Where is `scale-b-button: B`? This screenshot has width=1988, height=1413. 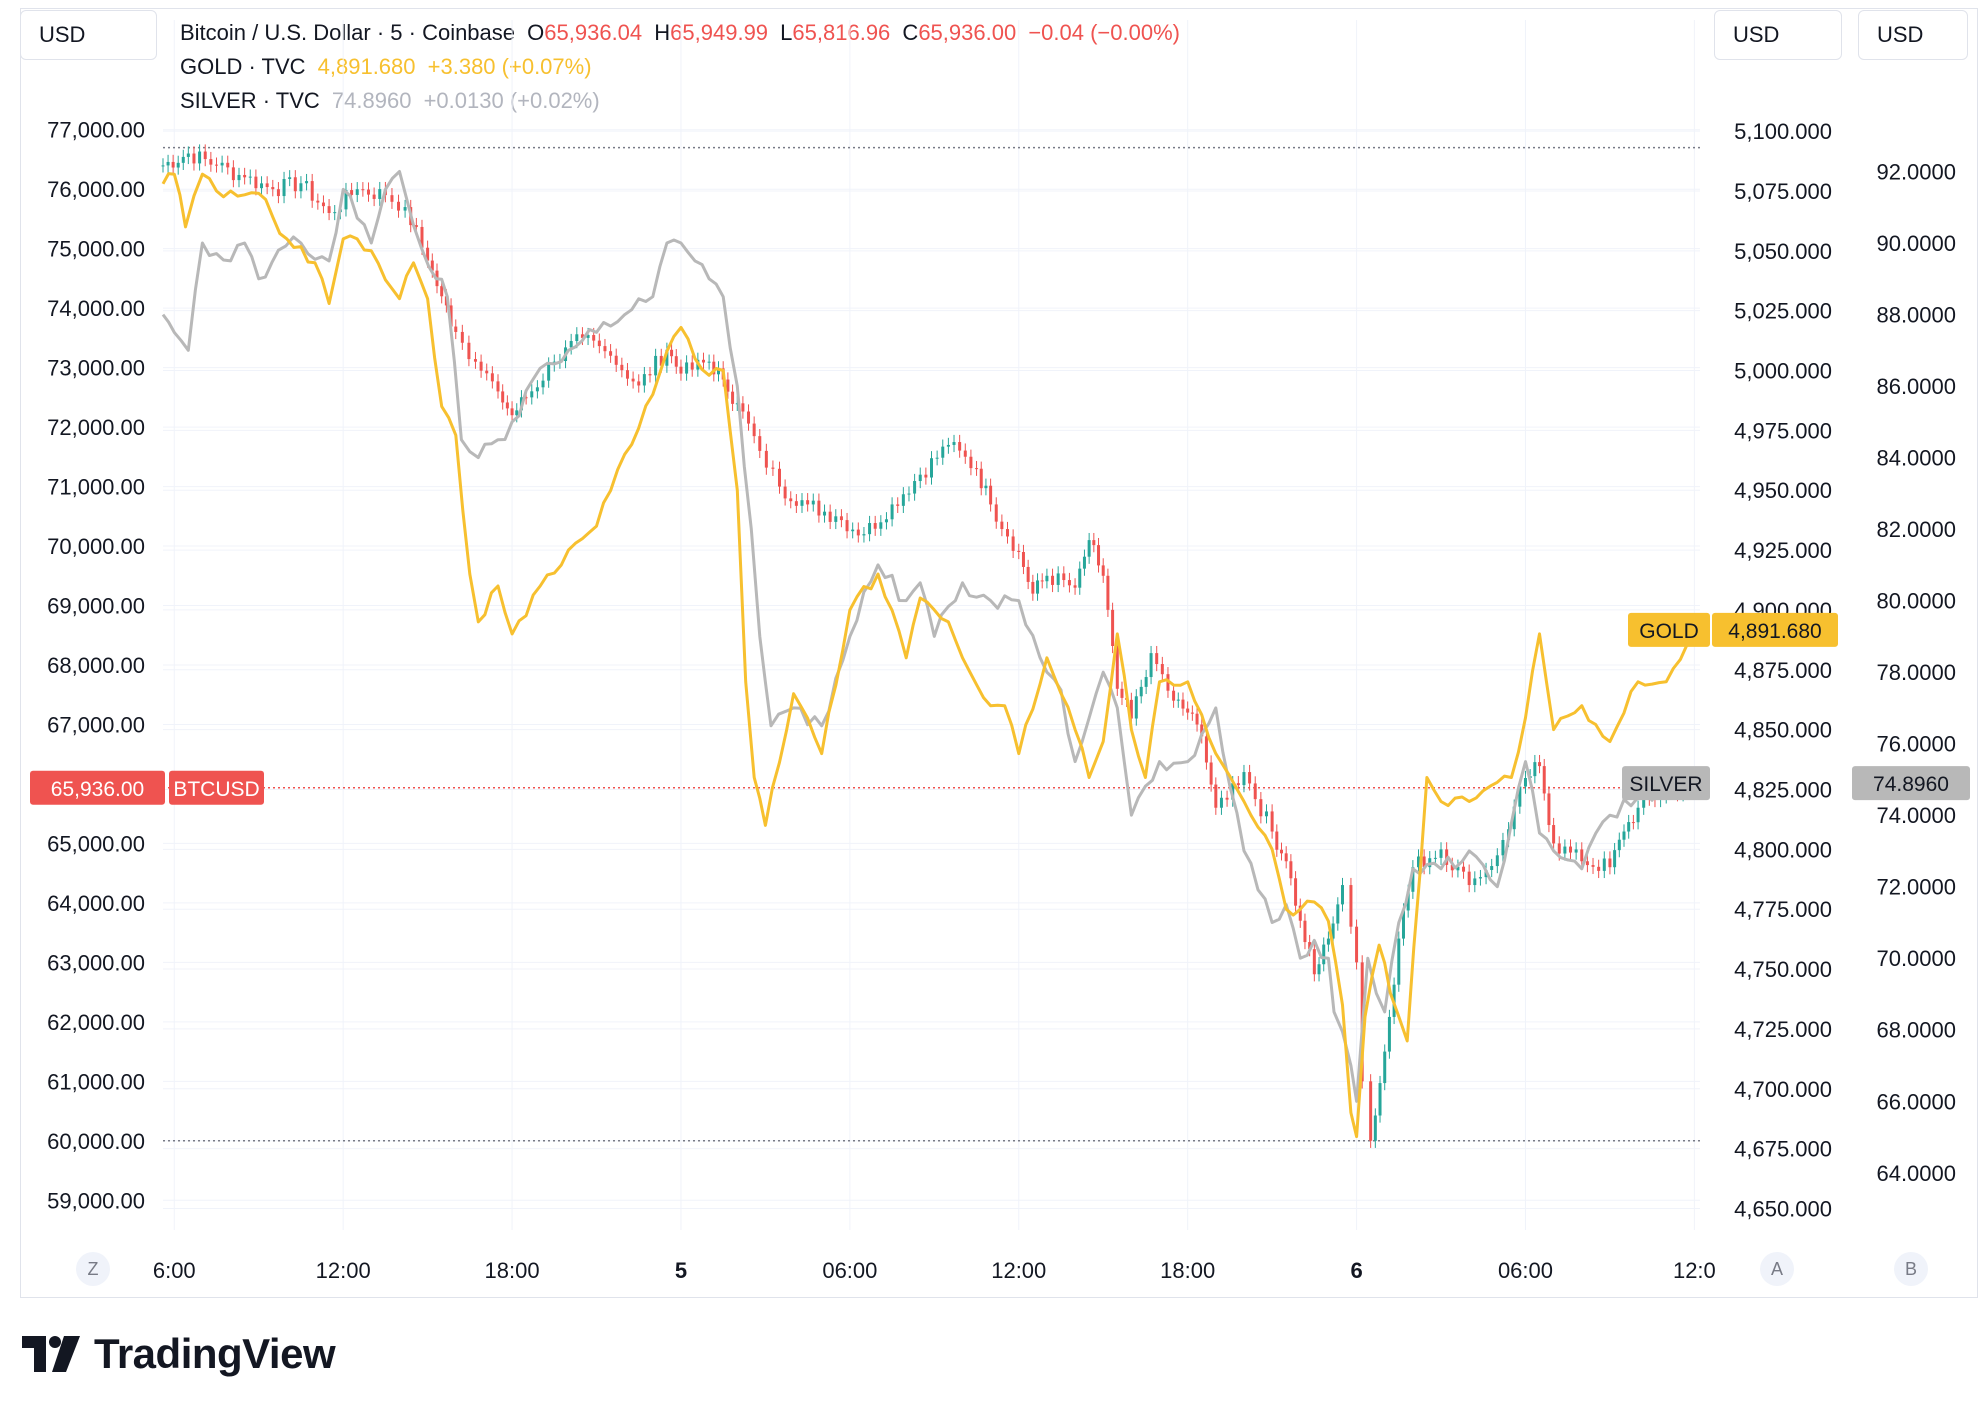
scale-b-button: B is located at coordinates (1911, 1269).